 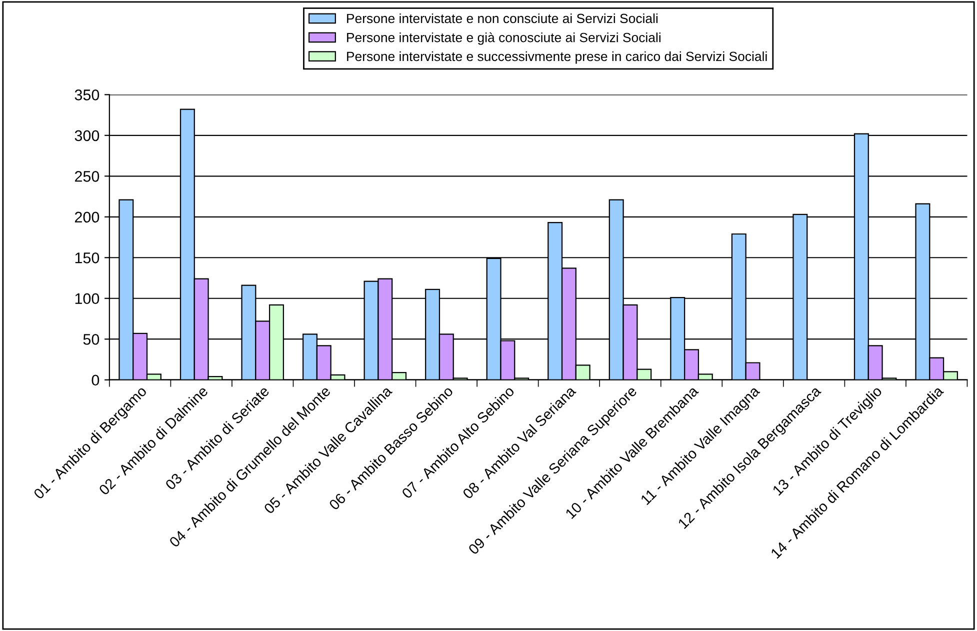 What do you see at coordinates (87, 217) in the screenshot?
I see `y-tick-label: 200` at bounding box center [87, 217].